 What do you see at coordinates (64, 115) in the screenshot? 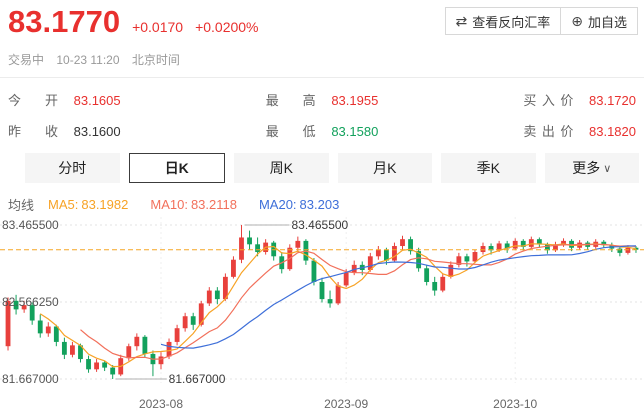
I see `quote-col-open-close: 今开 83.1605 昨收 83.1600` at bounding box center [64, 115].